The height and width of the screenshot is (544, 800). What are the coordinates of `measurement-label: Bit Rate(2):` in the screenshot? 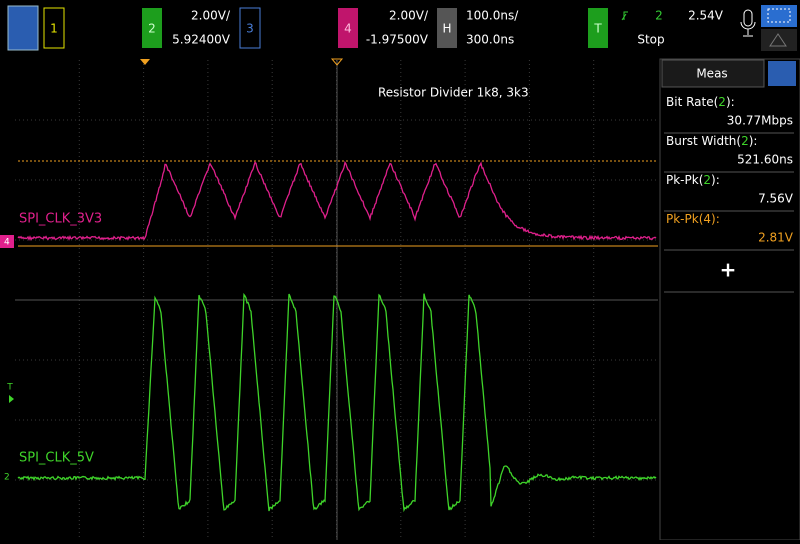 It's located at (700, 102).